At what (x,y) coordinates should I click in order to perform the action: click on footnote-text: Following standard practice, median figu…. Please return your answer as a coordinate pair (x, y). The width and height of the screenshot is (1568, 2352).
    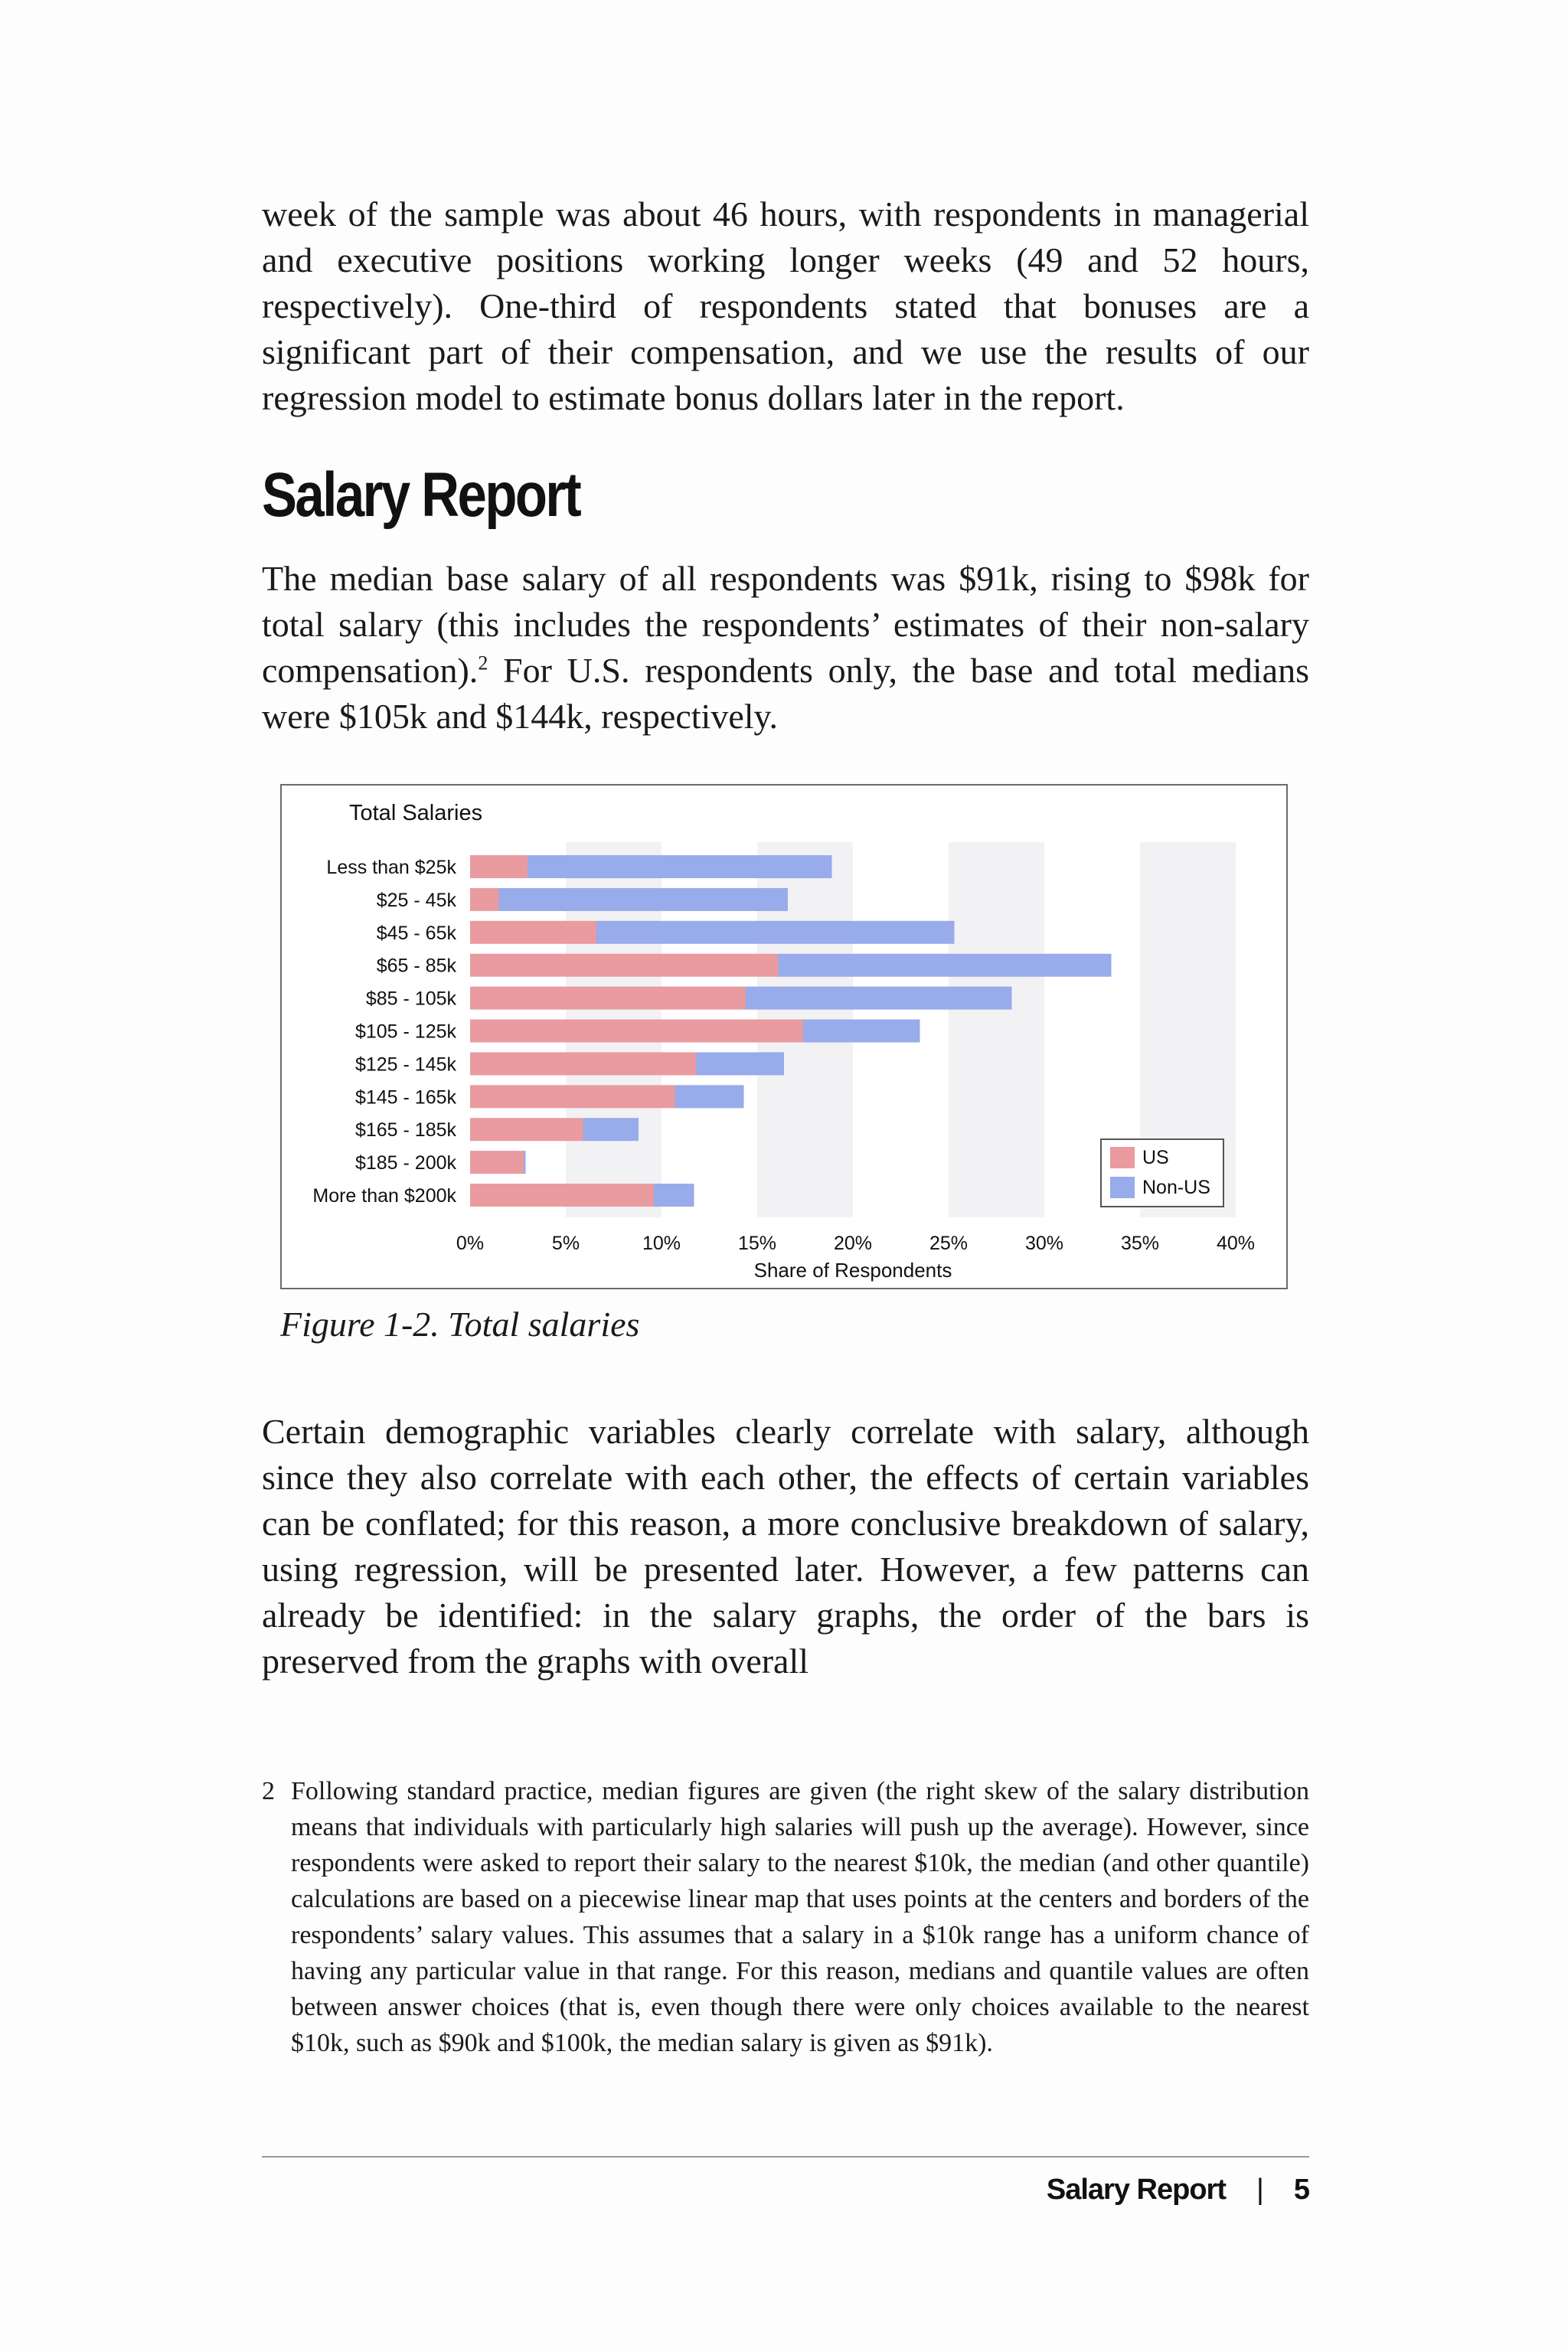
    Looking at the image, I should click on (800, 1917).